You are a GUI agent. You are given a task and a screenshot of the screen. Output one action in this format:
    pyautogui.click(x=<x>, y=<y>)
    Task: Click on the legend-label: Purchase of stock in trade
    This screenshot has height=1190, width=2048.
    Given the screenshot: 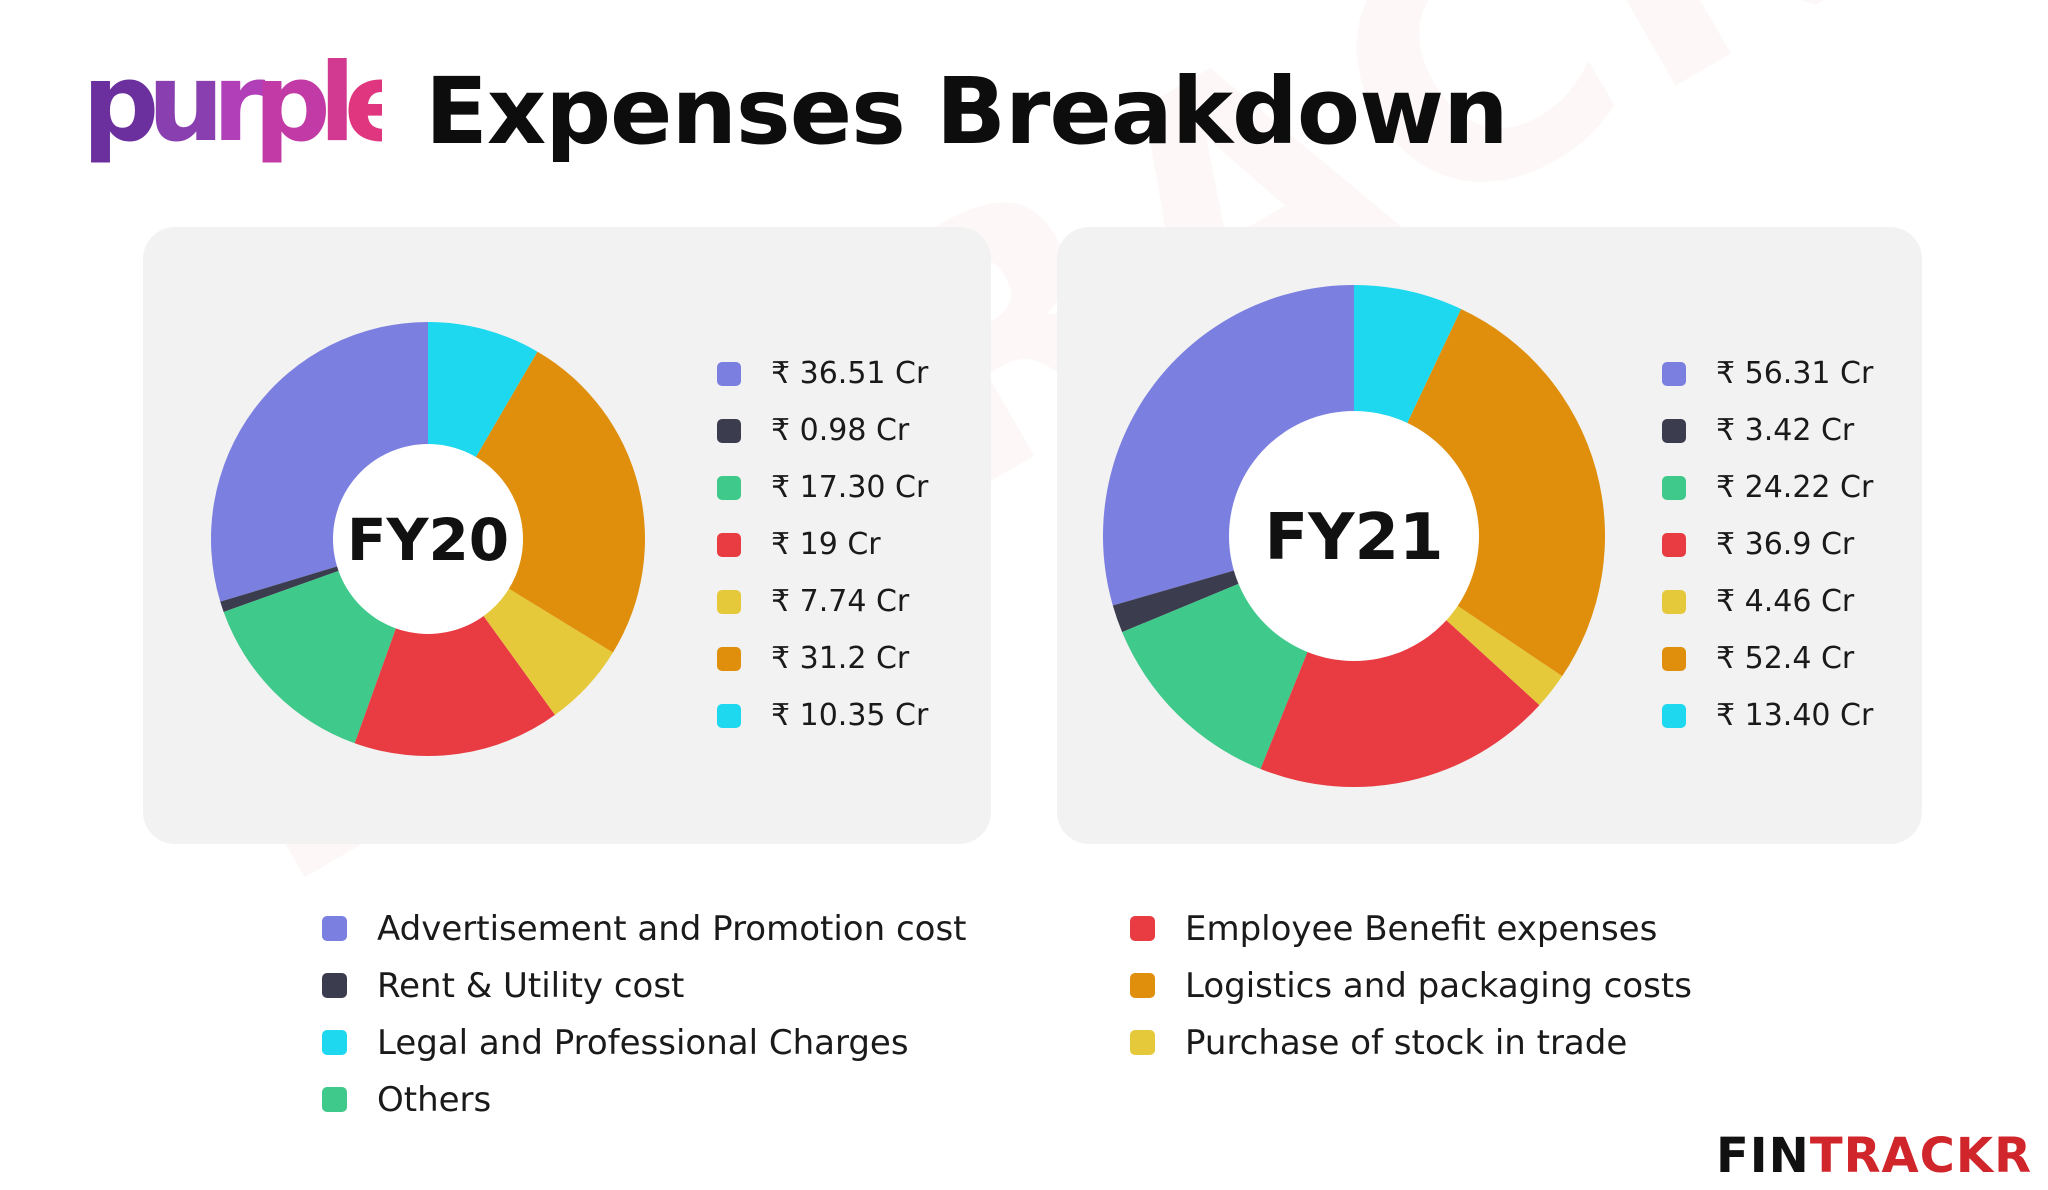 What is the action you would take?
    pyautogui.click(x=1406, y=1042)
    